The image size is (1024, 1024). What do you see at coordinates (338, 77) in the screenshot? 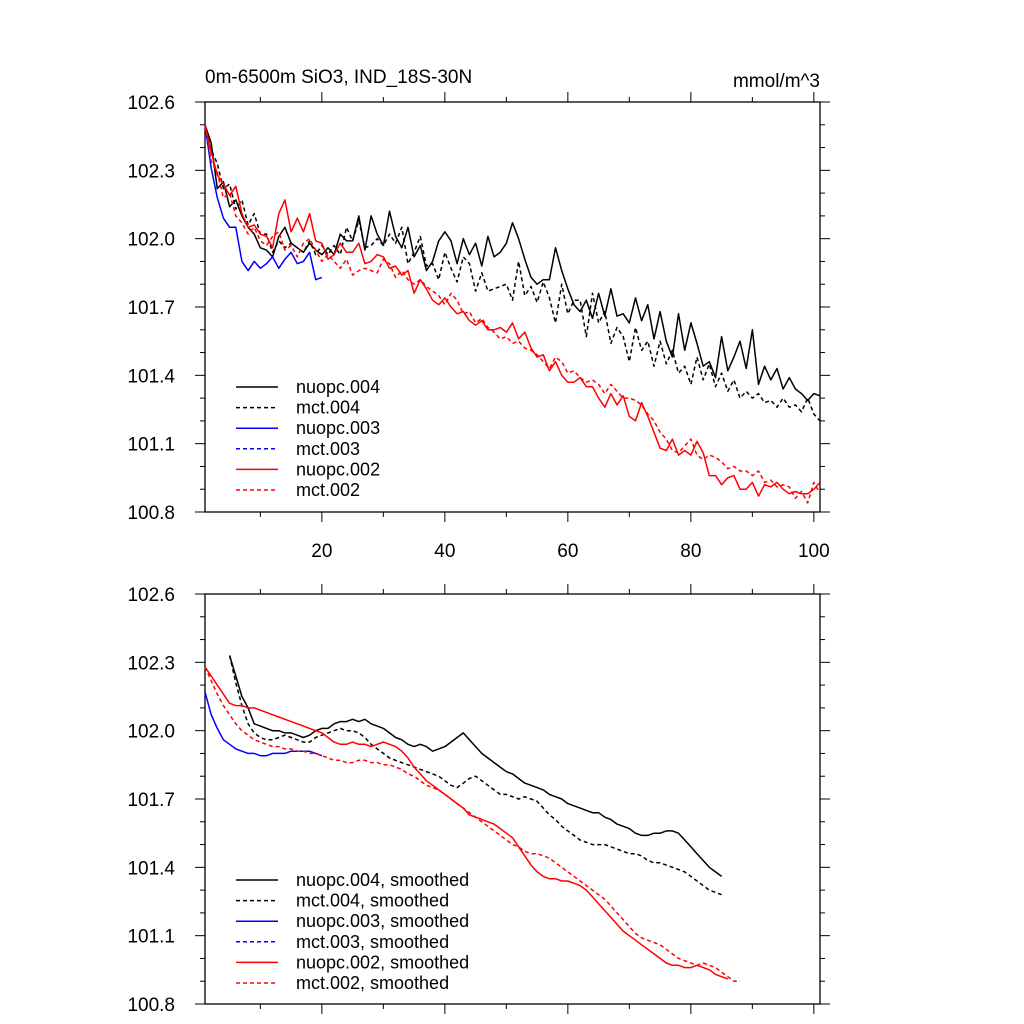
I see `chart-title: 0m-6500m SiO3, IND_18S-30N` at bounding box center [338, 77].